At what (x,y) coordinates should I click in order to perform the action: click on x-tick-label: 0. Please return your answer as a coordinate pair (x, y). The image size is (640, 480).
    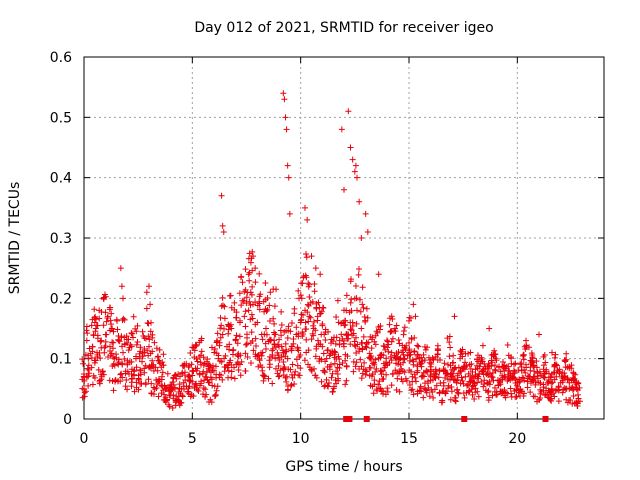
    Looking at the image, I should click on (84, 439).